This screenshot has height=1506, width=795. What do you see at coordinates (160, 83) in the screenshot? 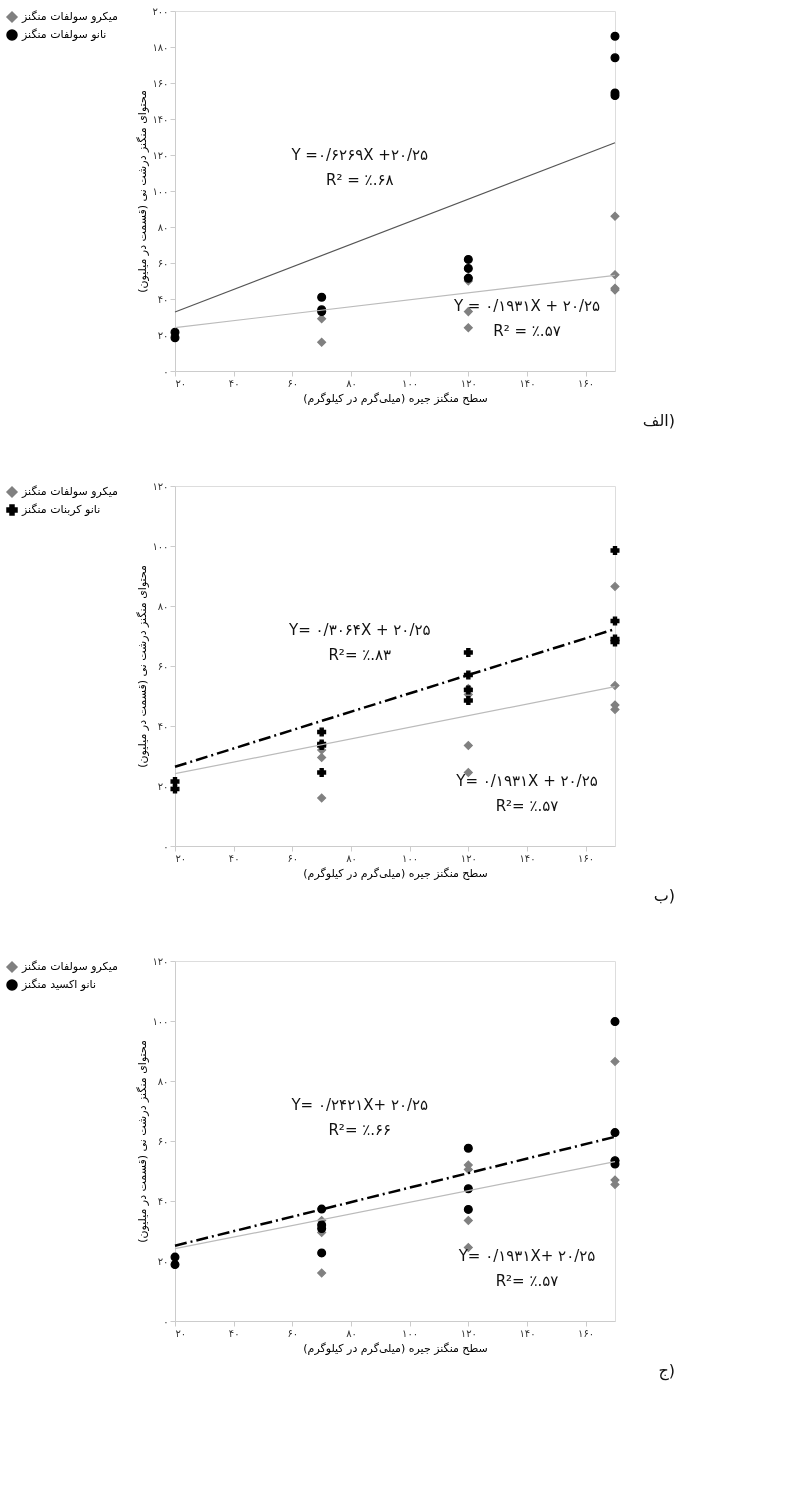
I see `y-tick-label: ۱۶۰` at bounding box center [160, 83].